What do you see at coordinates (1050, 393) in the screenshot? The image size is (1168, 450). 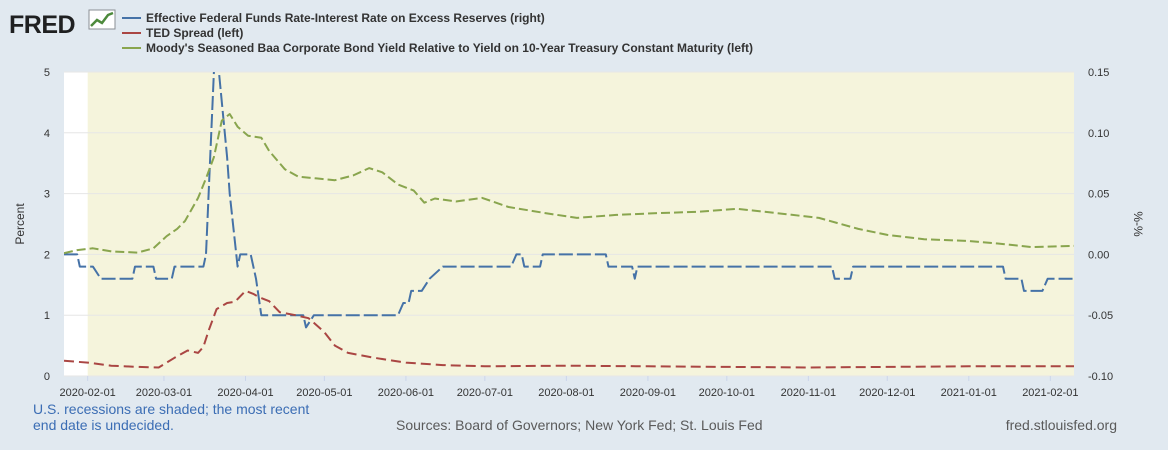 I see `x-tick-label: 2021-02-01` at bounding box center [1050, 393].